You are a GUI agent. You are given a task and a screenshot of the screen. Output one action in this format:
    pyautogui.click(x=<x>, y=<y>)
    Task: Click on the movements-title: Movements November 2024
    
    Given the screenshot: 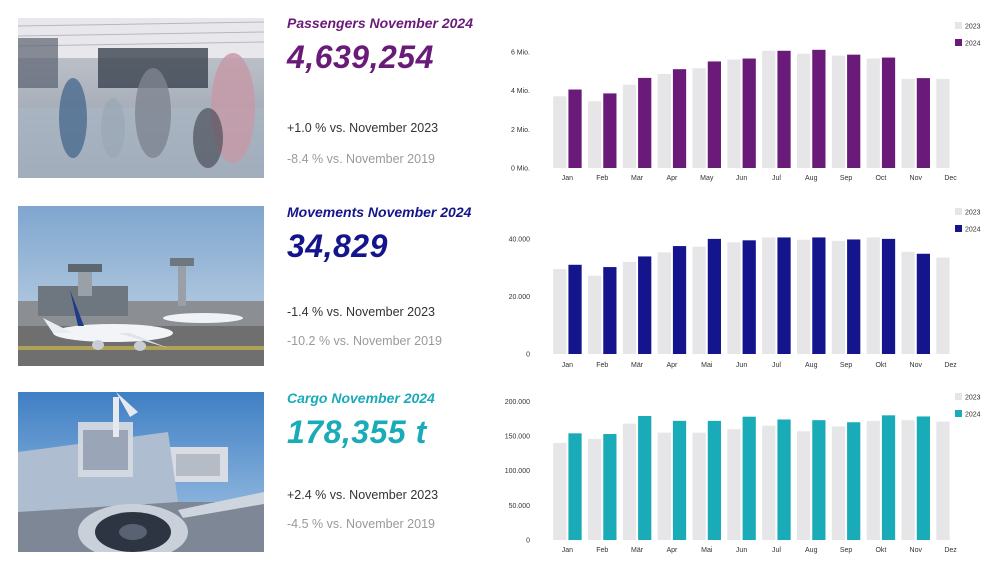 What is the action you would take?
    pyautogui.click(x=379, y=212)
    